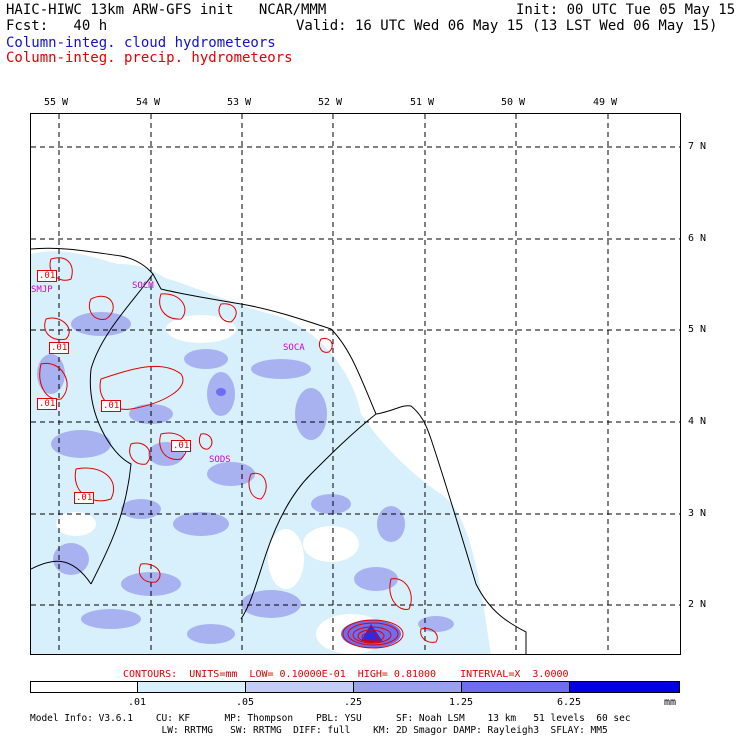 Image resolution: width=740 pixels, height=740 pixels. What do you see at coordinates (56, 102) in the screenshot?
I see `lon-label-55w: 55 W` at bounding box center [56, 102].